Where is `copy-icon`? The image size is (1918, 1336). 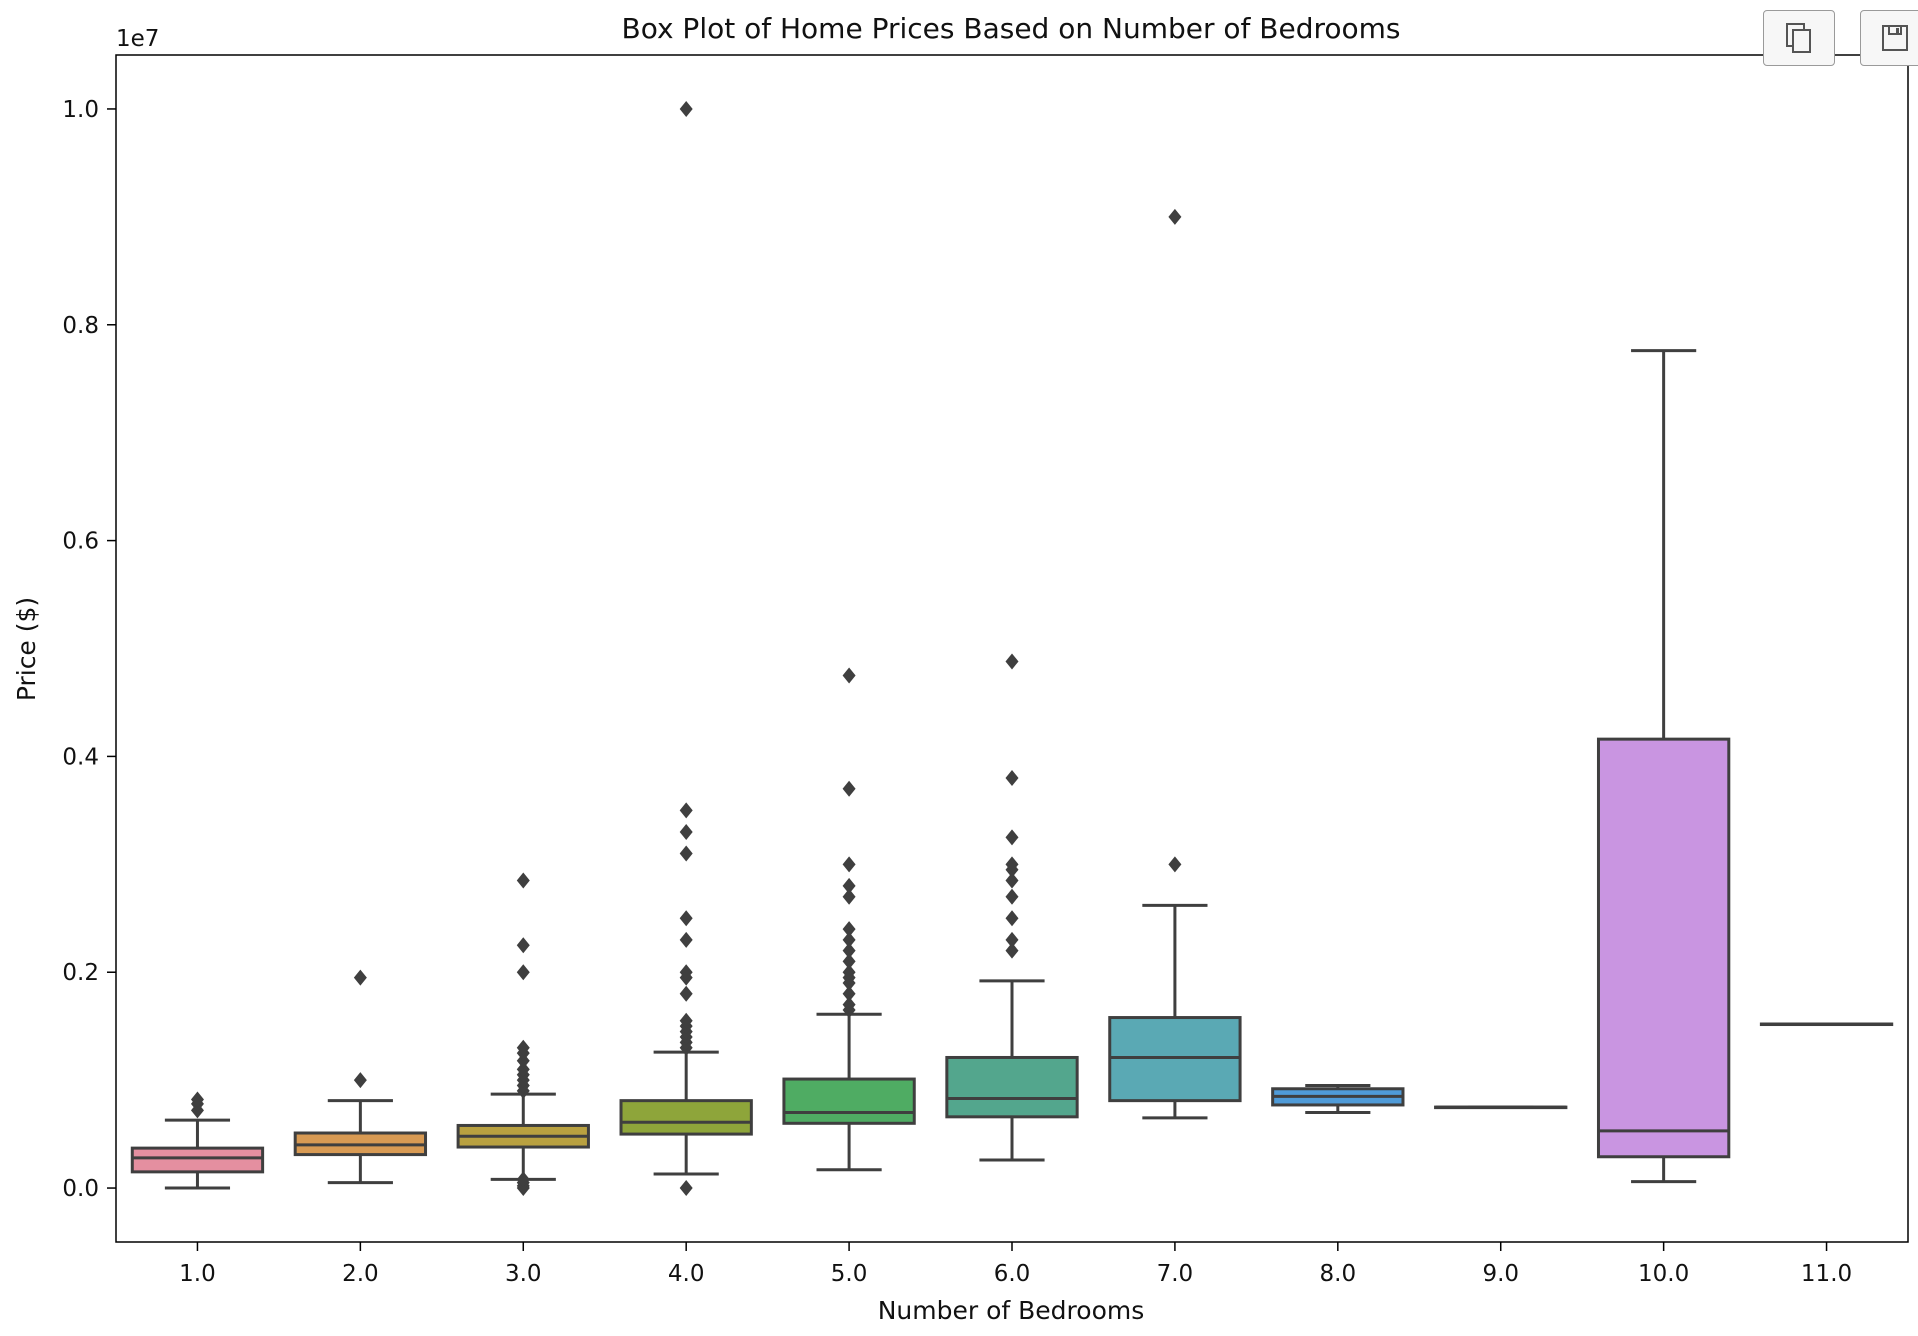 copy-icon is located at coordinates (1798, 38).